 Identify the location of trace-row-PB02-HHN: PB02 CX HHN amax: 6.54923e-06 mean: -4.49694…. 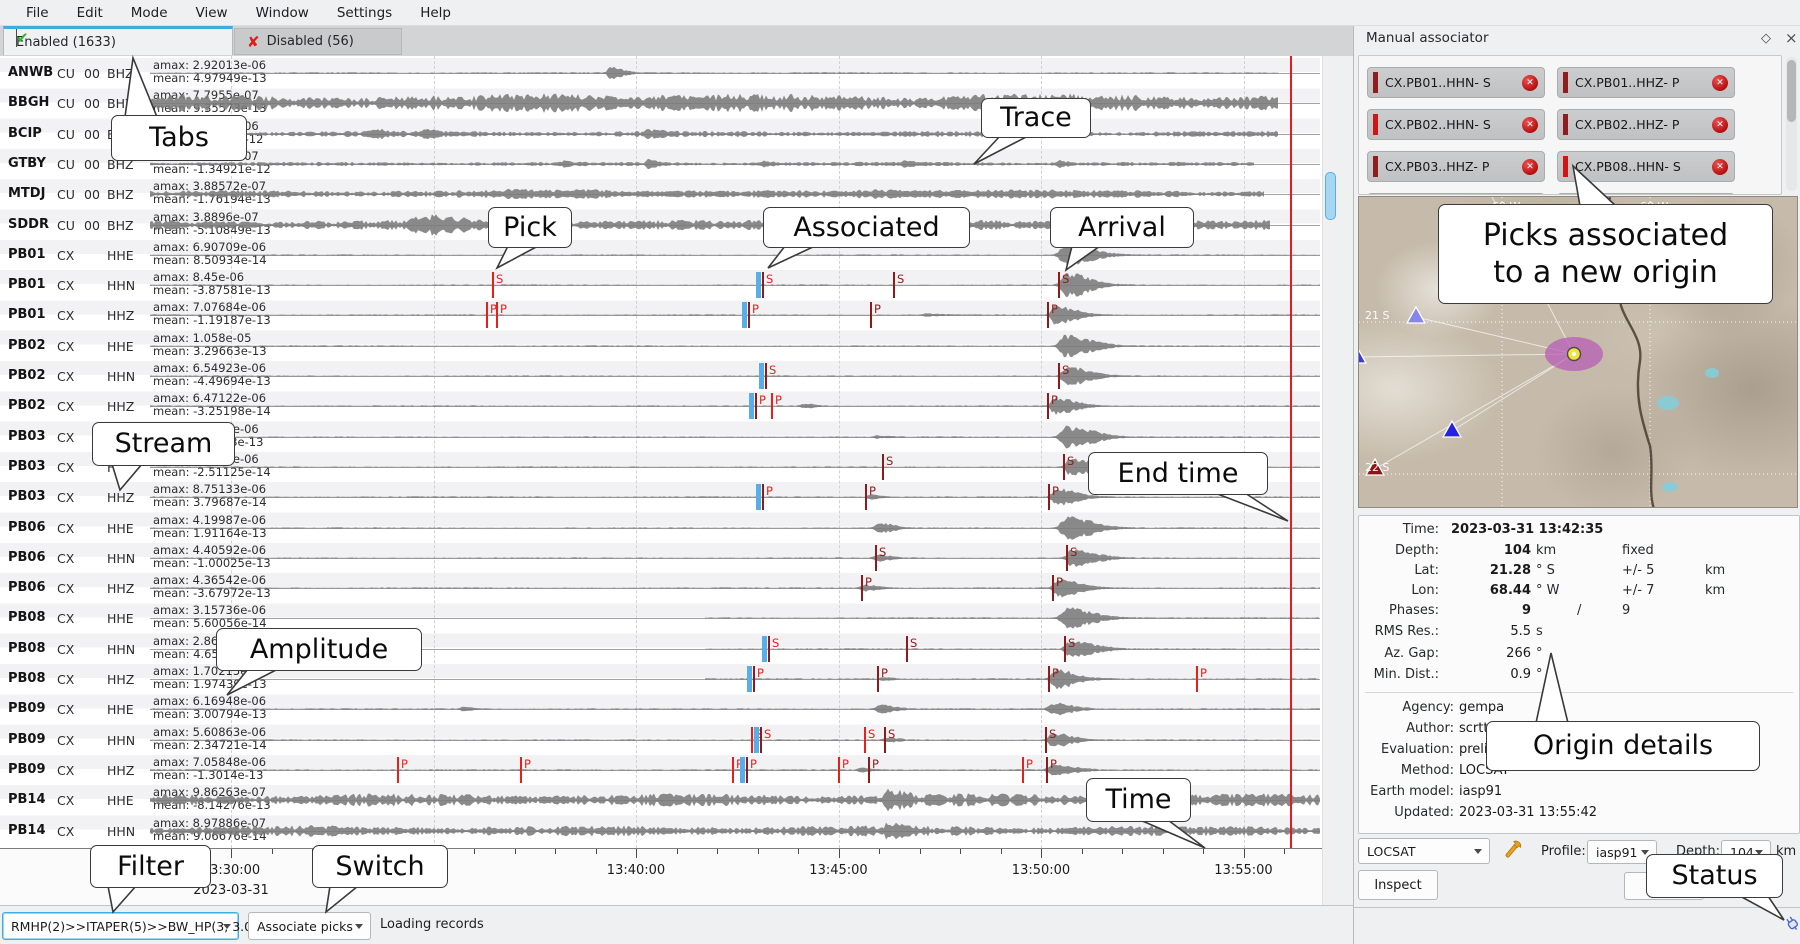
(660, 376).